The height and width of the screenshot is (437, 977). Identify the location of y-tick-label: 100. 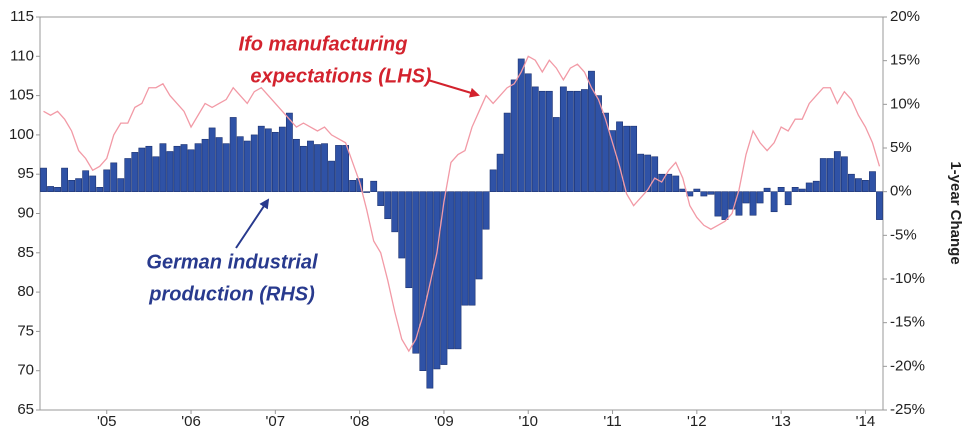
(21, 134).